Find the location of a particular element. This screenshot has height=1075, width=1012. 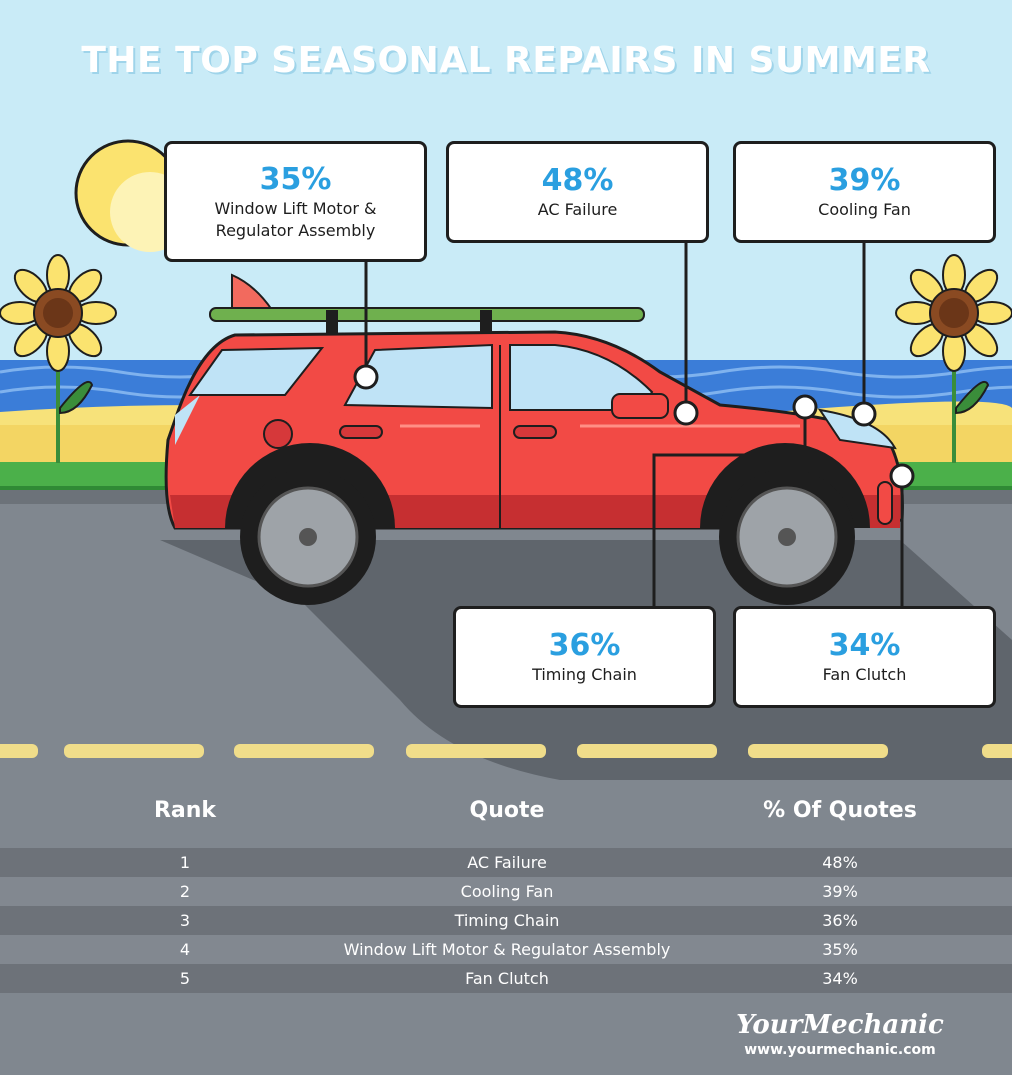

cell-percent: 36% is located at coordinates (840, 920).